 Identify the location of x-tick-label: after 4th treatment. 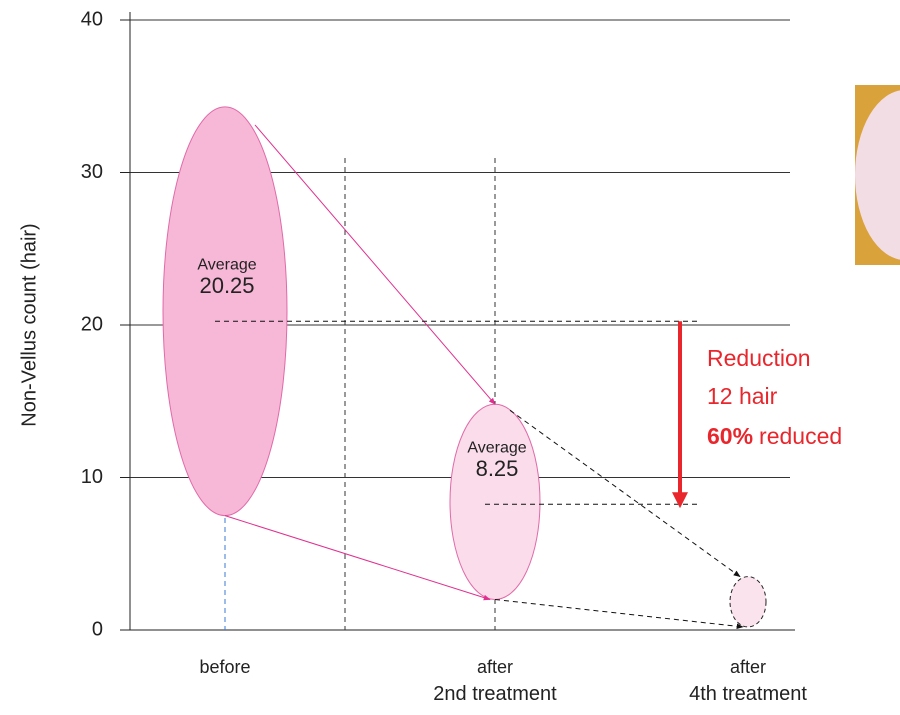
(748, 681).